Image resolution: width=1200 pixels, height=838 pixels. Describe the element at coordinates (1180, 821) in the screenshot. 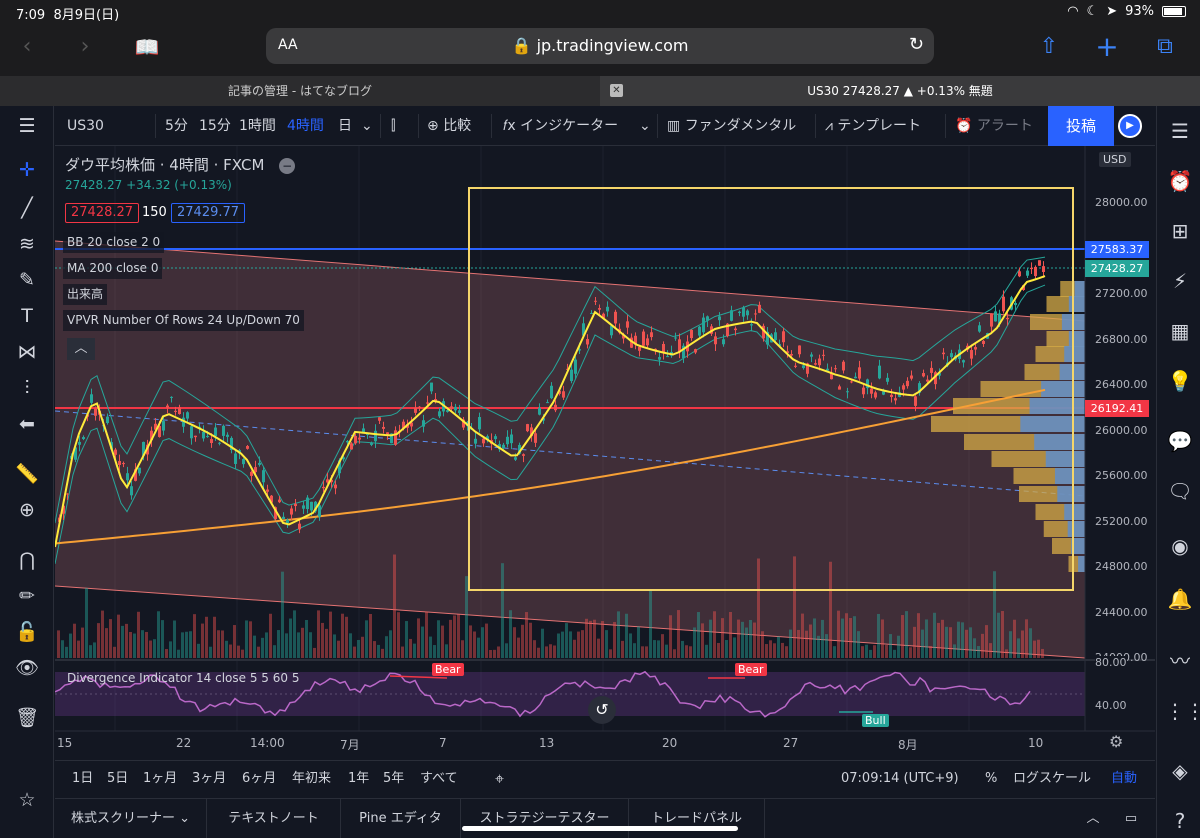

I see `help-icon: ?` at that location.